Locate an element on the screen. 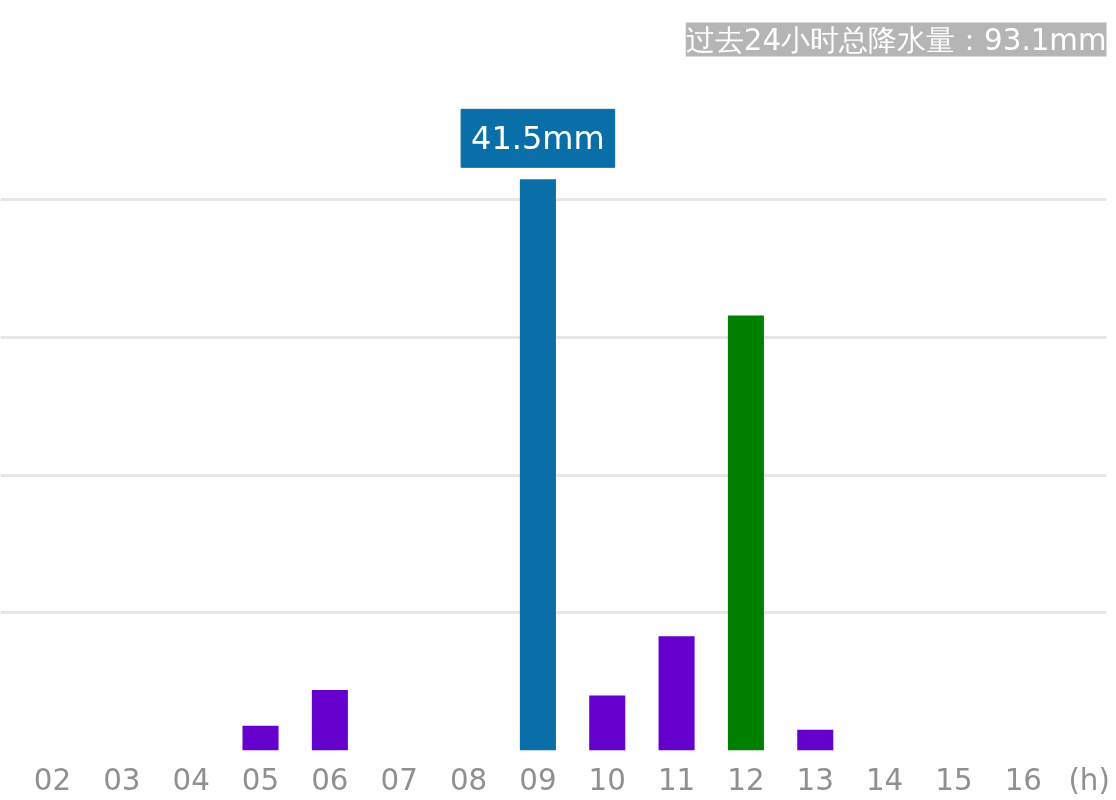 This screenshot has width=1116, height=800. x-tick-label: 02 is located at coordinates (52, 779).